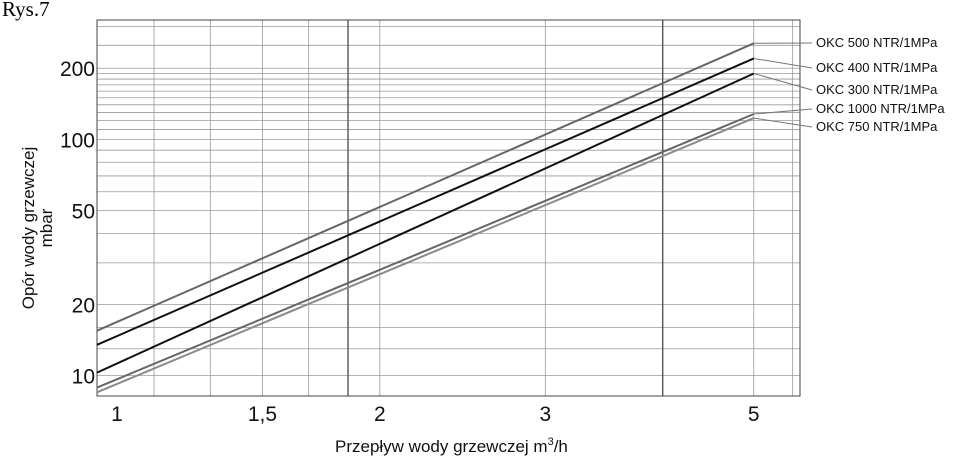  Describe the element at coordinates (380, 414) in the screenshot. I see `x-tick-label: 2` at that location.